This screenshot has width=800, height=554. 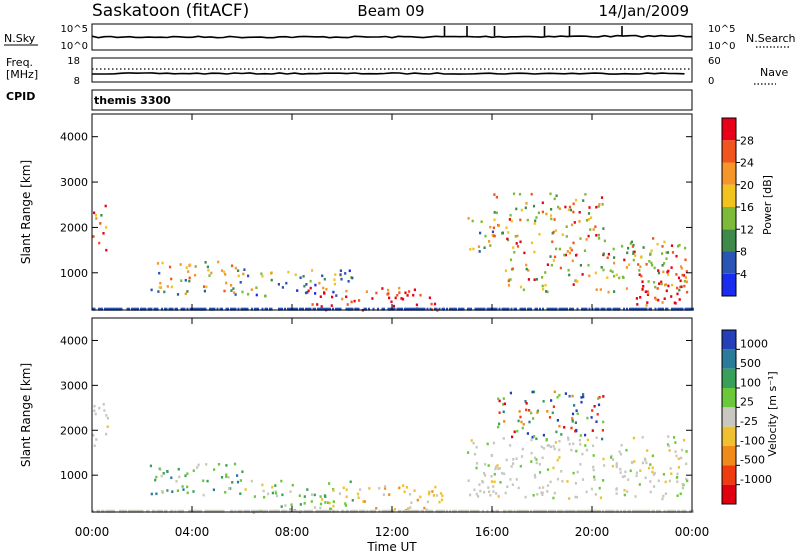 What do you see at coordinates (74, 29) in the screenshot?
I see `noise-left-tick-top: 10^5` at bounding box center [74, 29].